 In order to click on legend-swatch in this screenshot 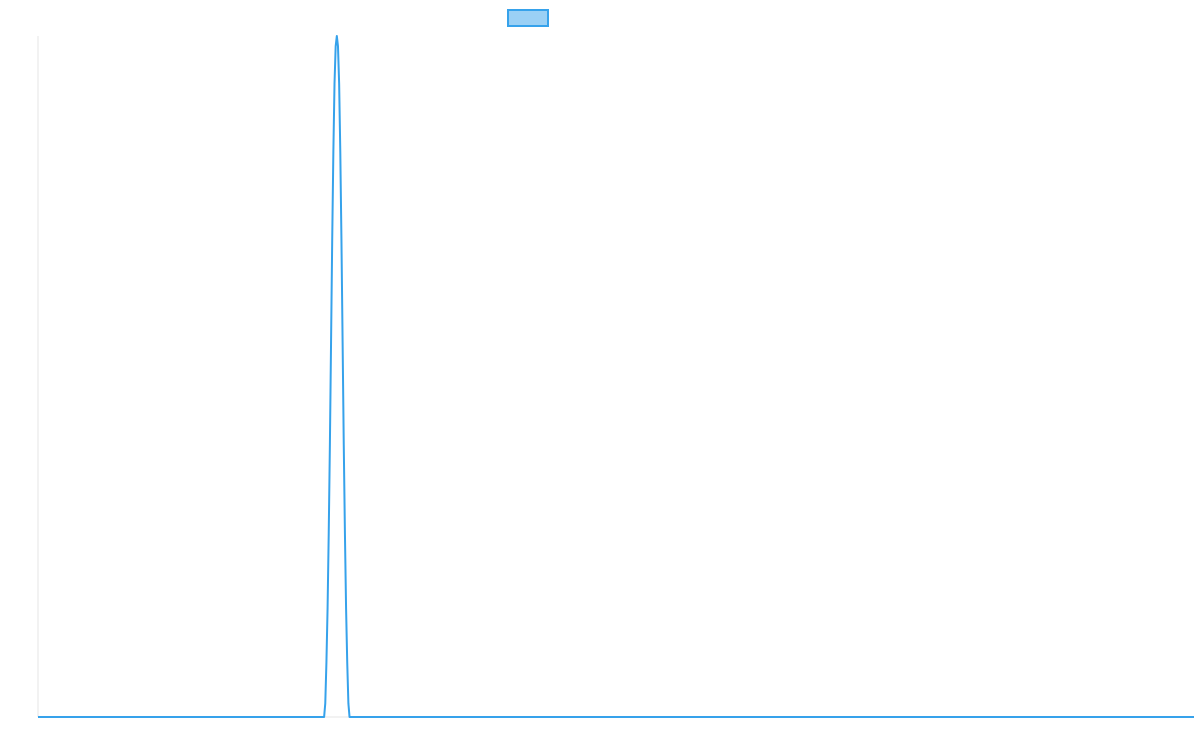, I will do `click(528, 18)`.